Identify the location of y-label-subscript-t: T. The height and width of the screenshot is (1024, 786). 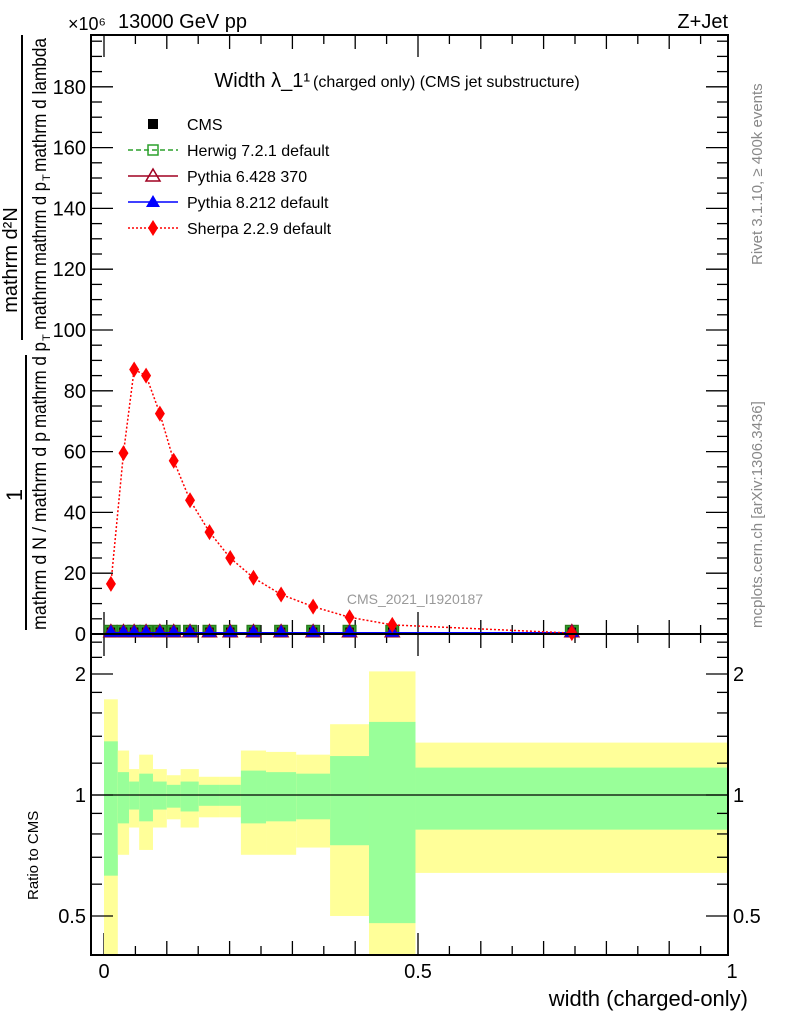
(47, 337).